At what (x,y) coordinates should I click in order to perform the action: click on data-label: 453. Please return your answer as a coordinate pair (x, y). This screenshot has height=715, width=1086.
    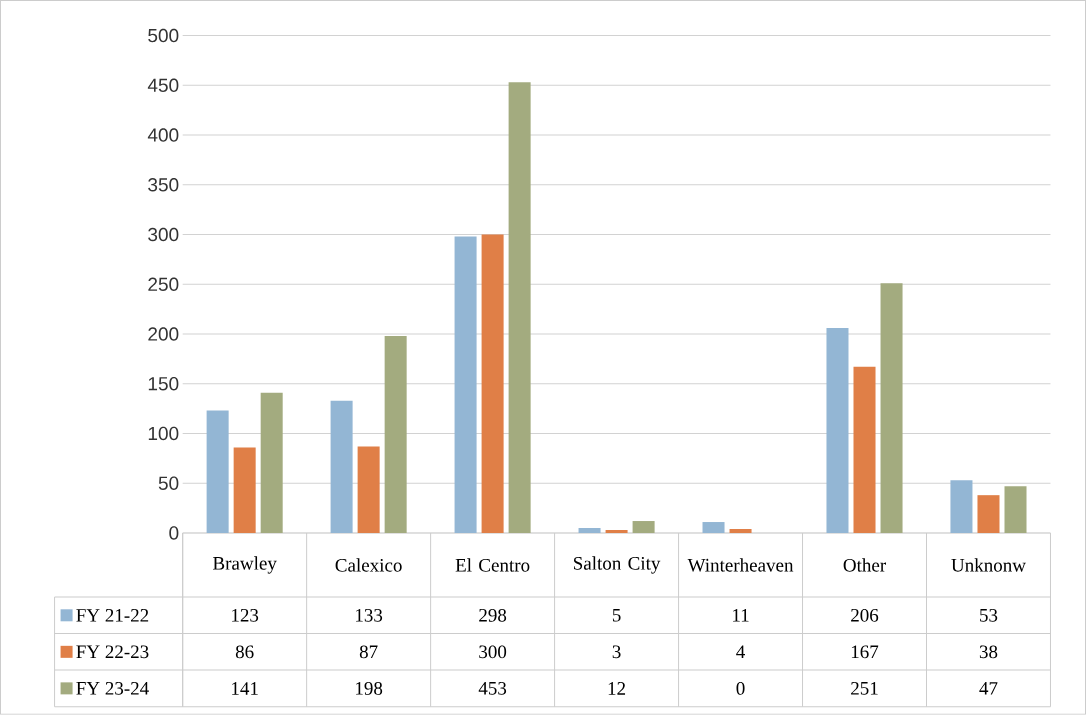
    Looking at the image, I should click on (492, 688).